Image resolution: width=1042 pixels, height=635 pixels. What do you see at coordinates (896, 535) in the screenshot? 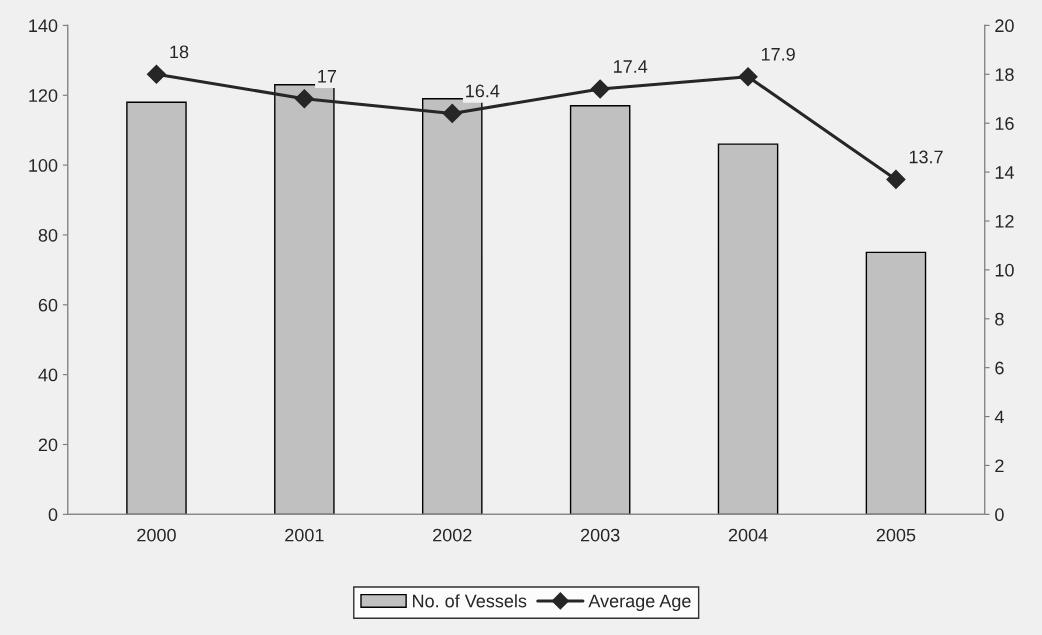
I see `x-tick-label: 2005` at bounding box center [896, 535].